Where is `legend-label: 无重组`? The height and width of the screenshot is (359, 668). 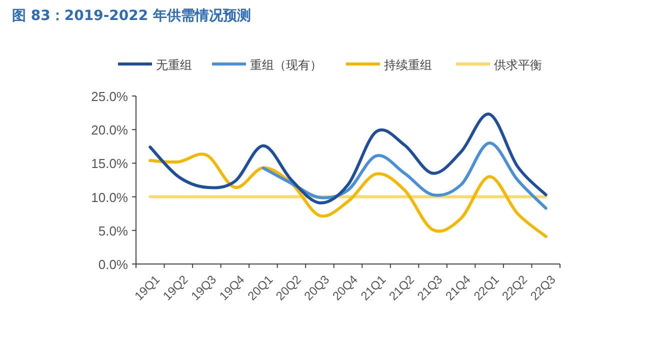 legend-label: 无重组 is located at coordinates (174, 65).